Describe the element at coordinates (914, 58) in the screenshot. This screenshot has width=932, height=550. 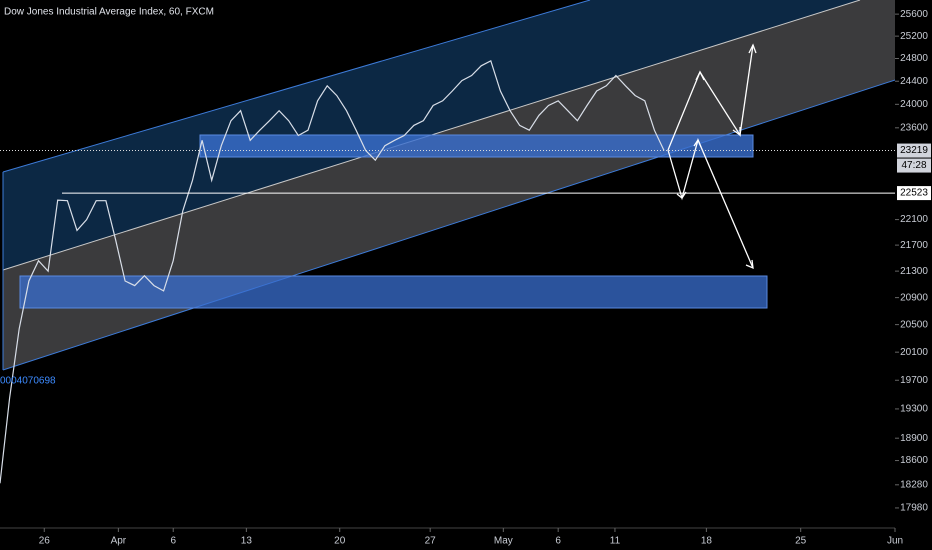
I see `y-tick-label: 24800` at that location.